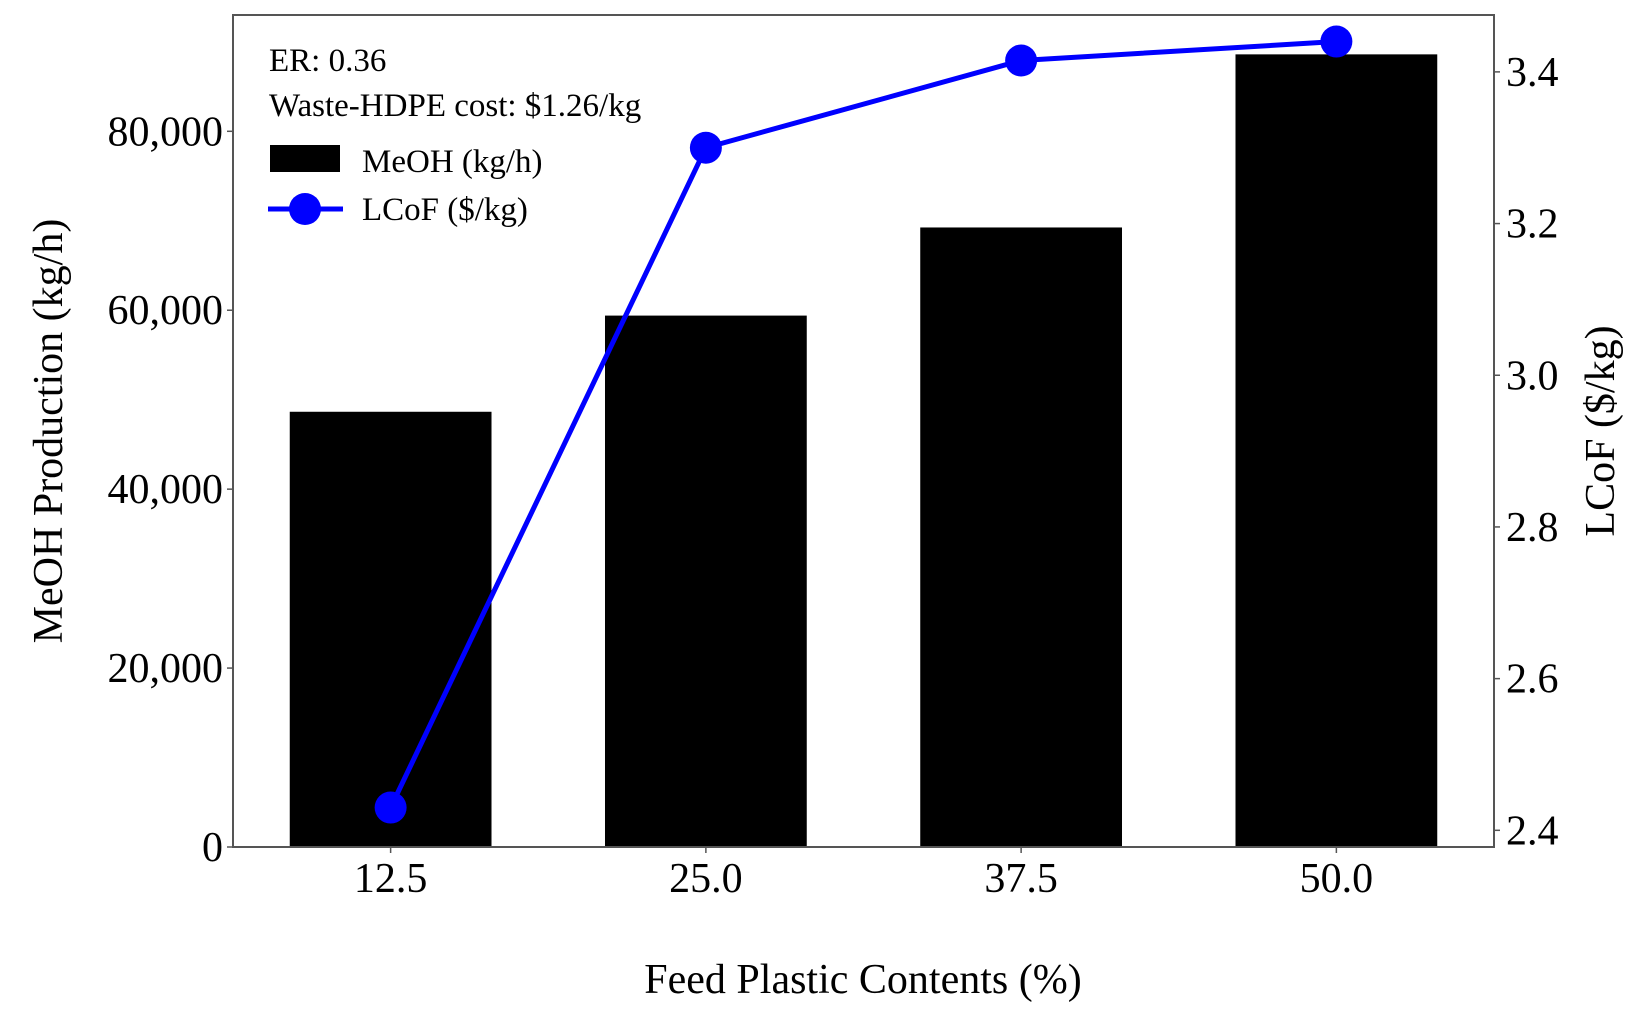  I want to click on lcof-point-50.0, so click(1336, 41).